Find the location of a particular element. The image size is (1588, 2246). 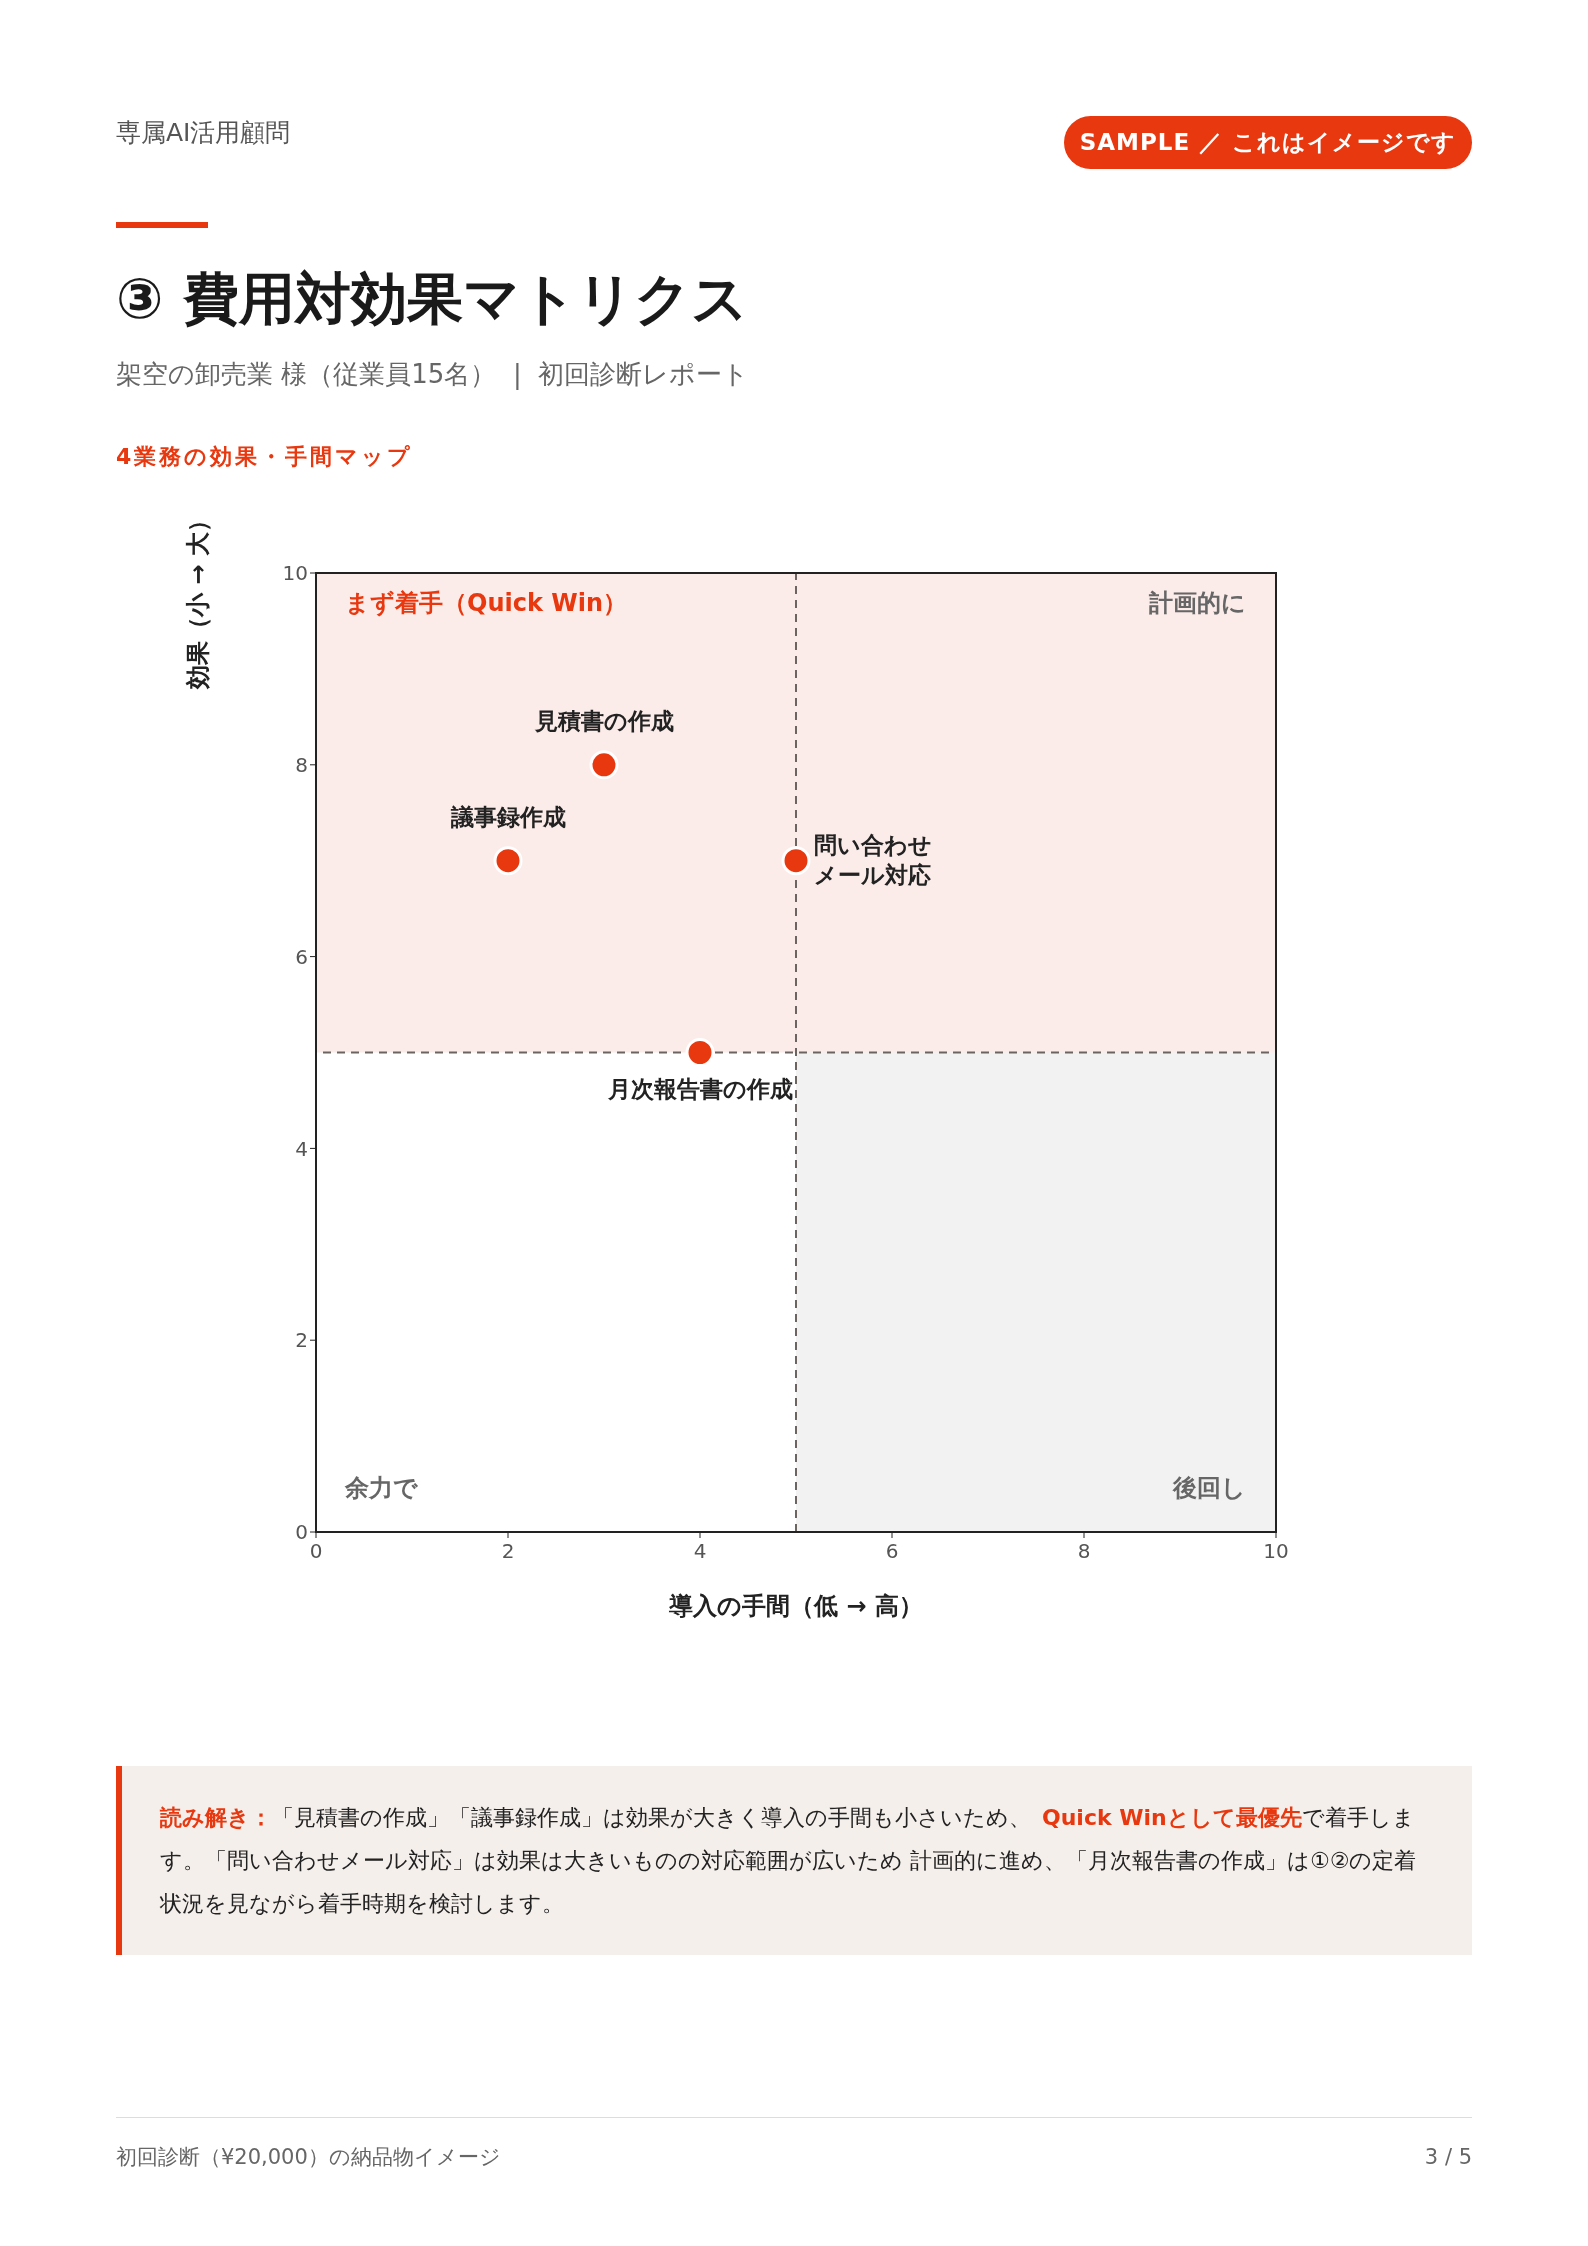

text: 専属AI活用顧問 is located at coordinates (203, 132).